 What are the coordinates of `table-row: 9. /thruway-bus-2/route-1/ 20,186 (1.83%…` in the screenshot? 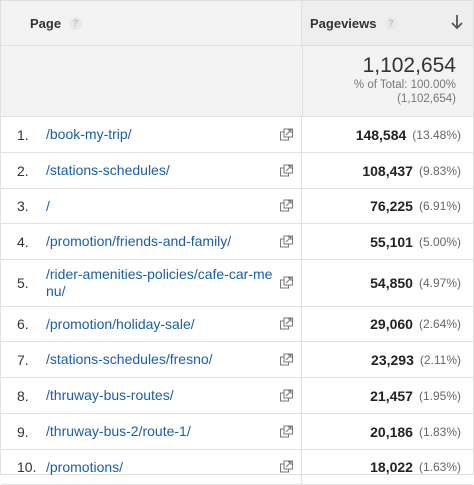 It's located at (237, 432).